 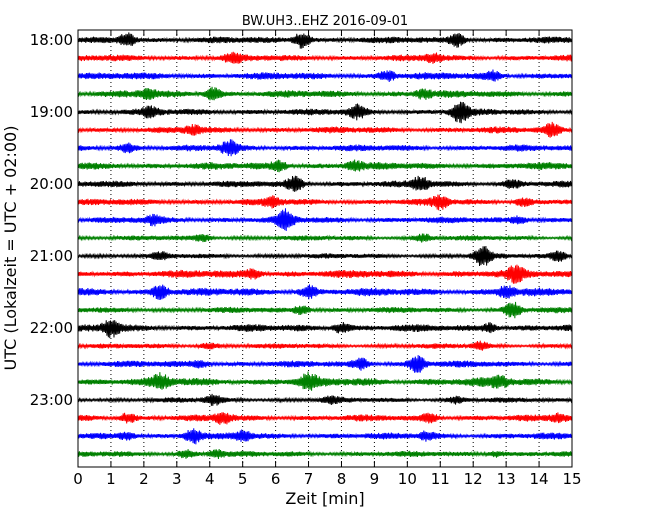 What do you see at coordinates (539, 479) in the screenshot?
I see `x-tick-label: 14` at bounding box center [539, 479].